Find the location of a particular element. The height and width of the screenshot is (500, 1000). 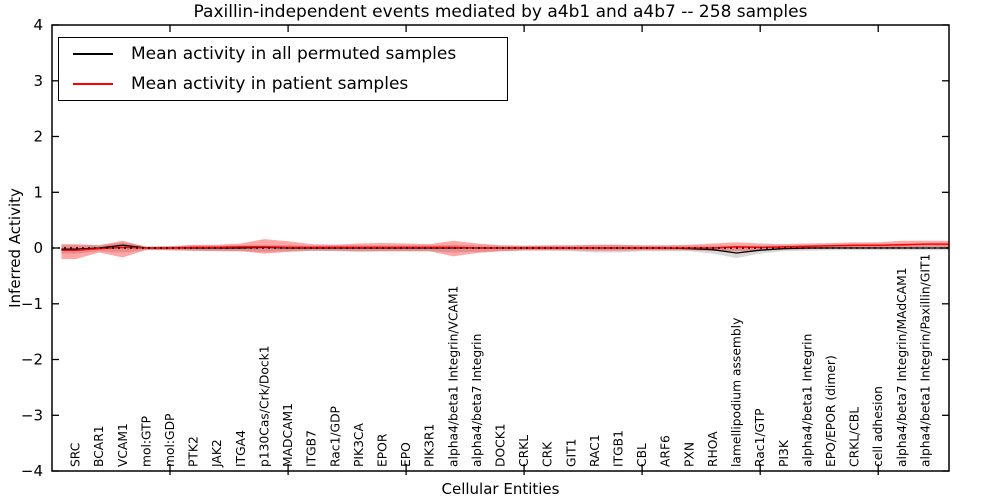

x-category-label: VCAM1 is located at coordinates (123, 445).